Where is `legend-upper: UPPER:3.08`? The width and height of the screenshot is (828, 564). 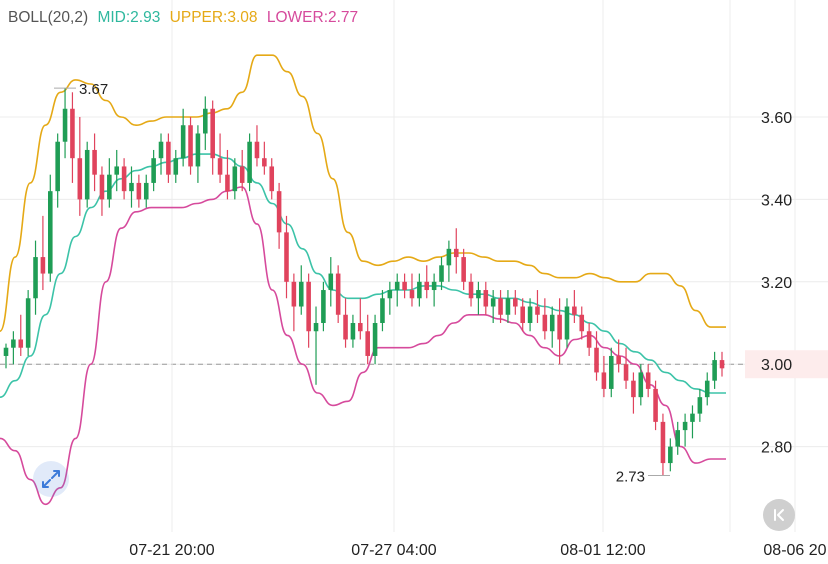
legend-upper: UPPER:3.08 is located at coordinates (213, 17).